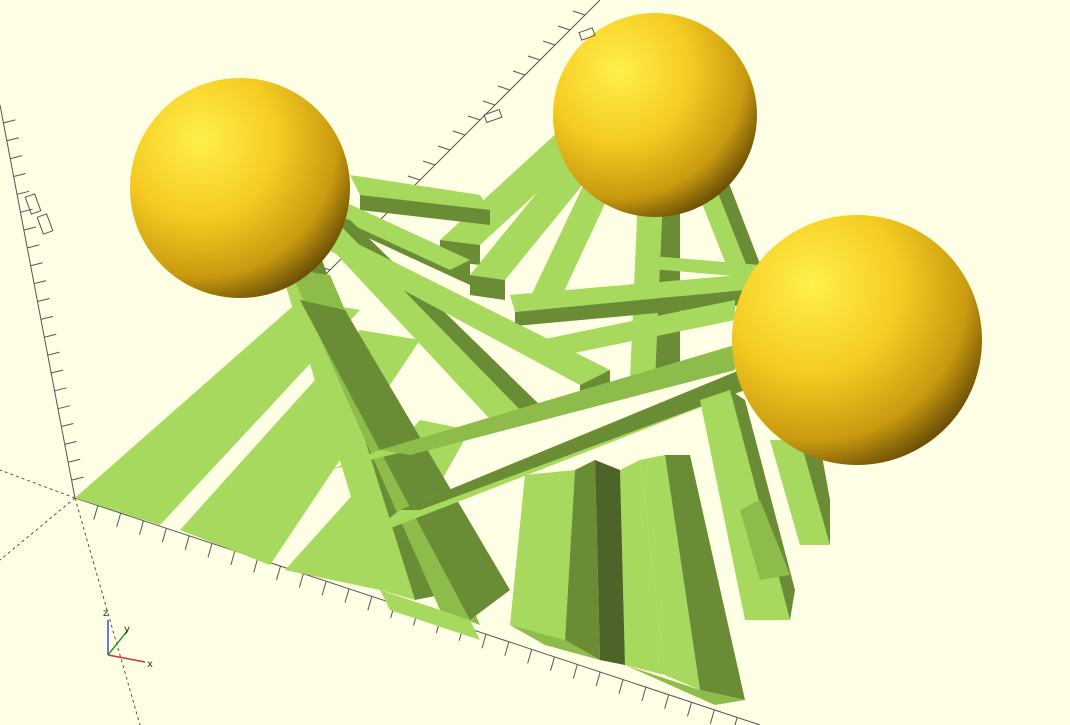  Describe the element at coordinates (118, 642) in the screenshot. I see `y-indicator-line` at that location.